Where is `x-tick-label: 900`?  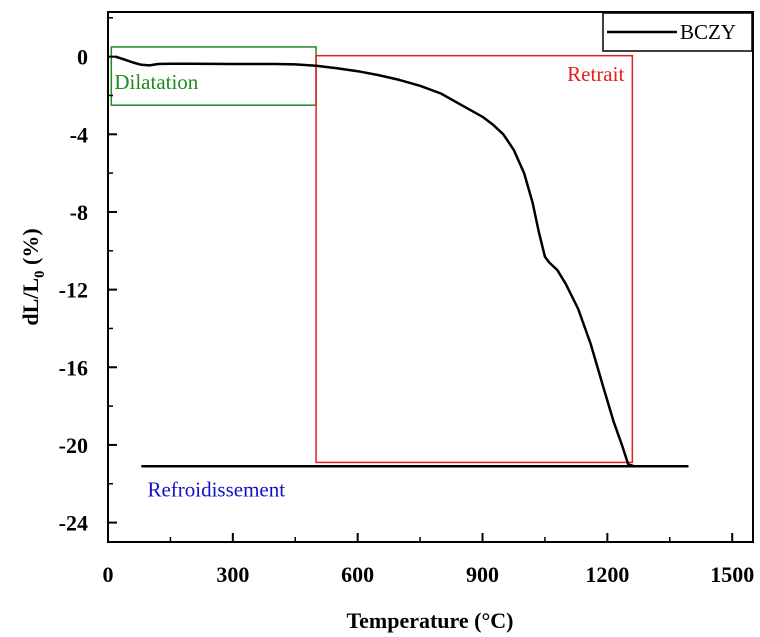
x-tick-label: 900 is located at coordinates (482, 574).